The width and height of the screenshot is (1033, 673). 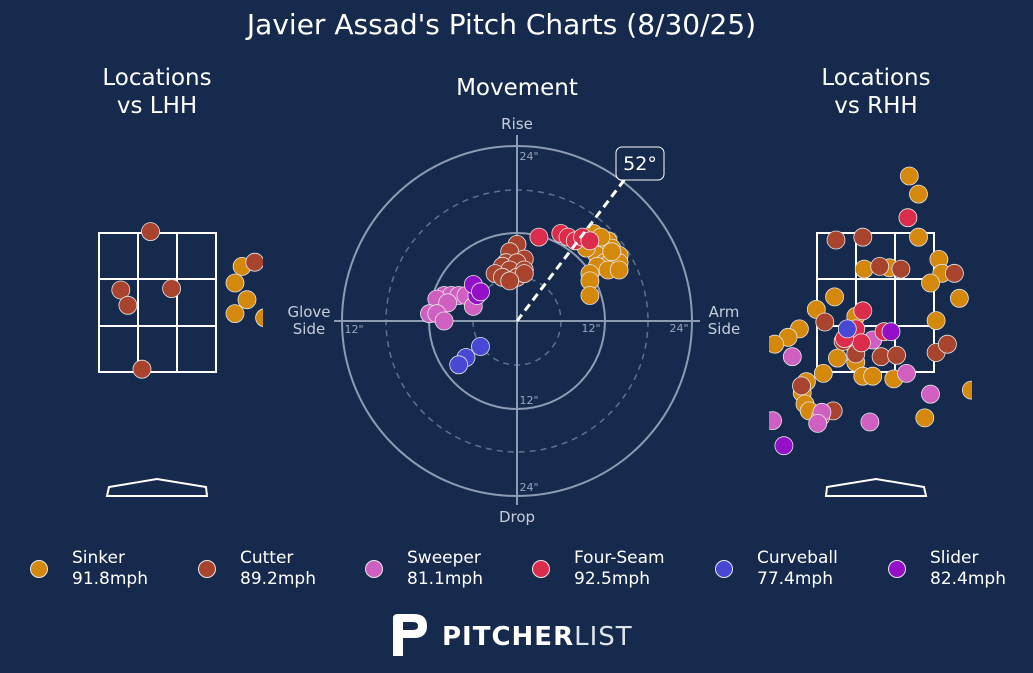 I want to click on rhh-points-layer, so click(x=870, y=311).